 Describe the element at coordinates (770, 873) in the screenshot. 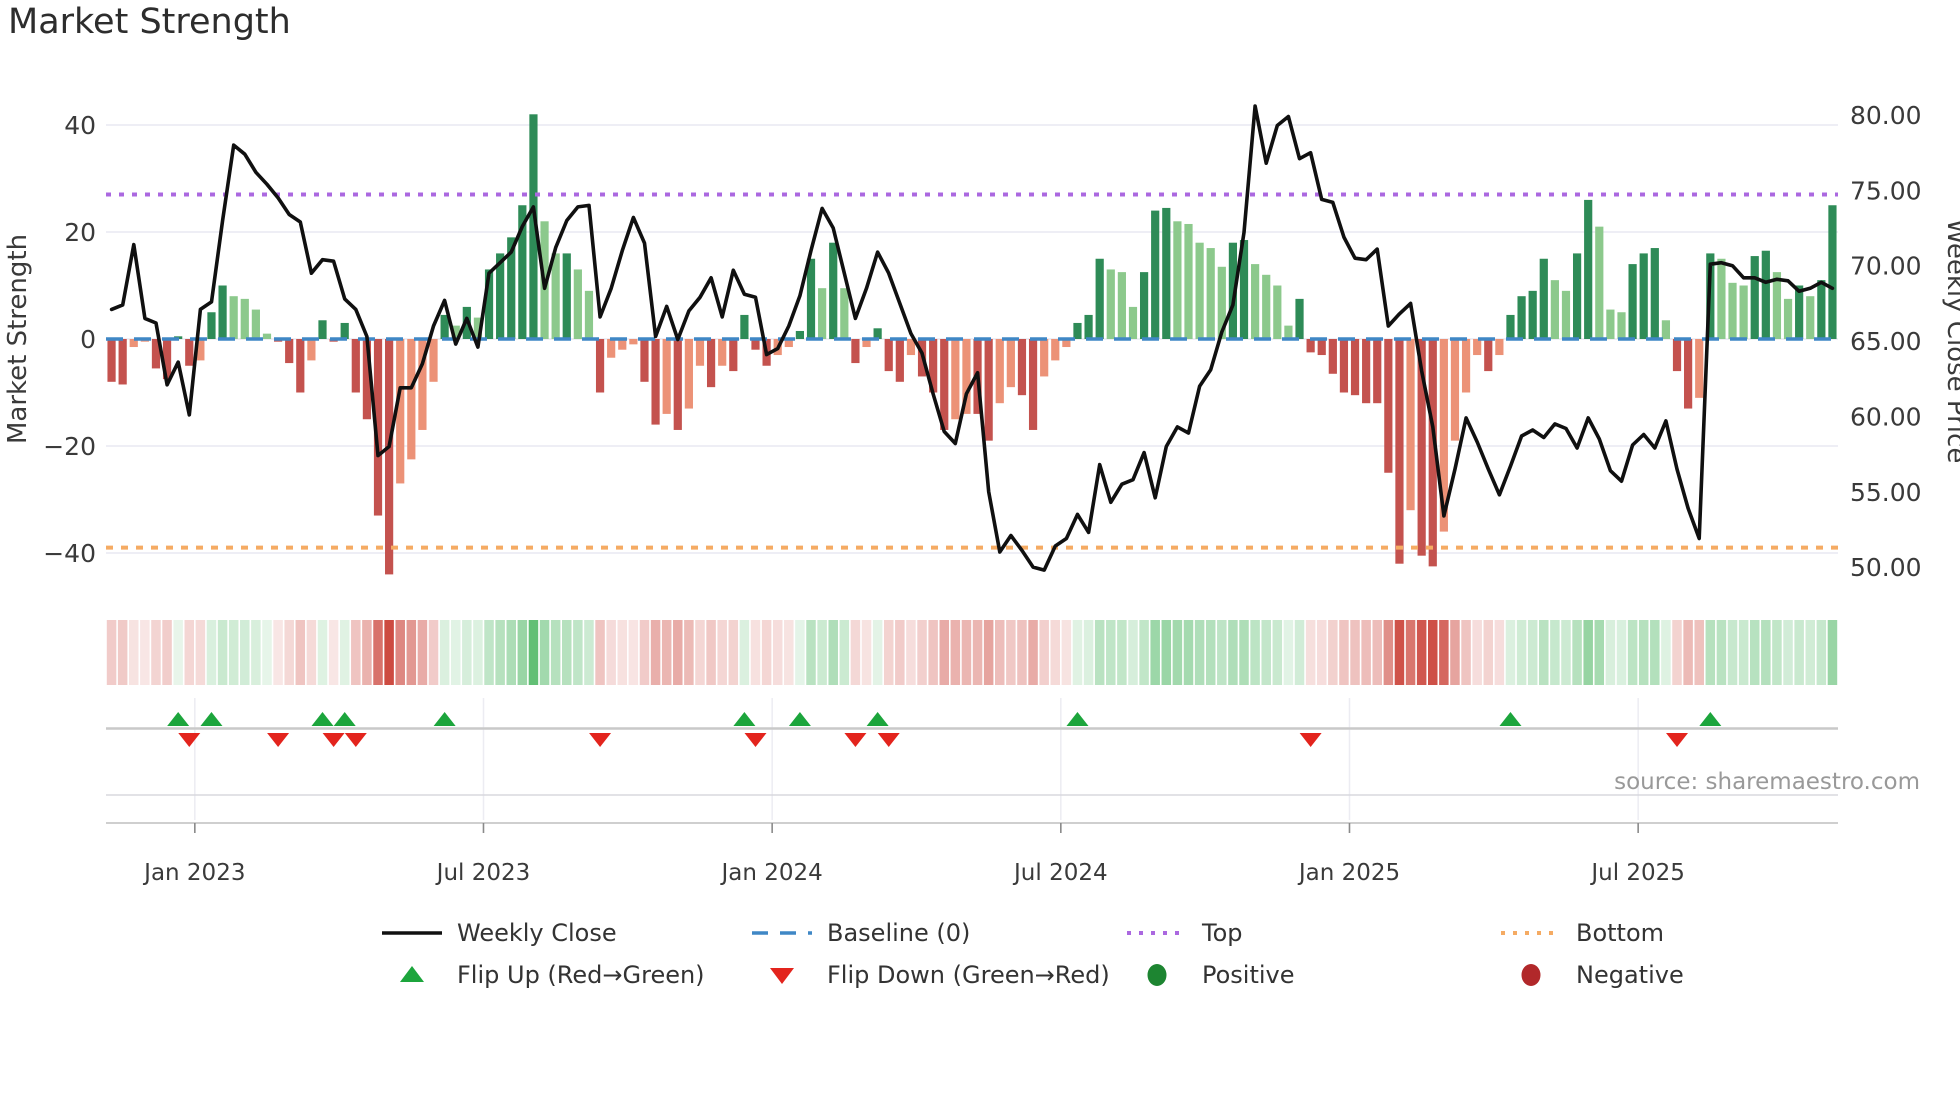

I see `x-tick-label: Jan 2024` at that location.